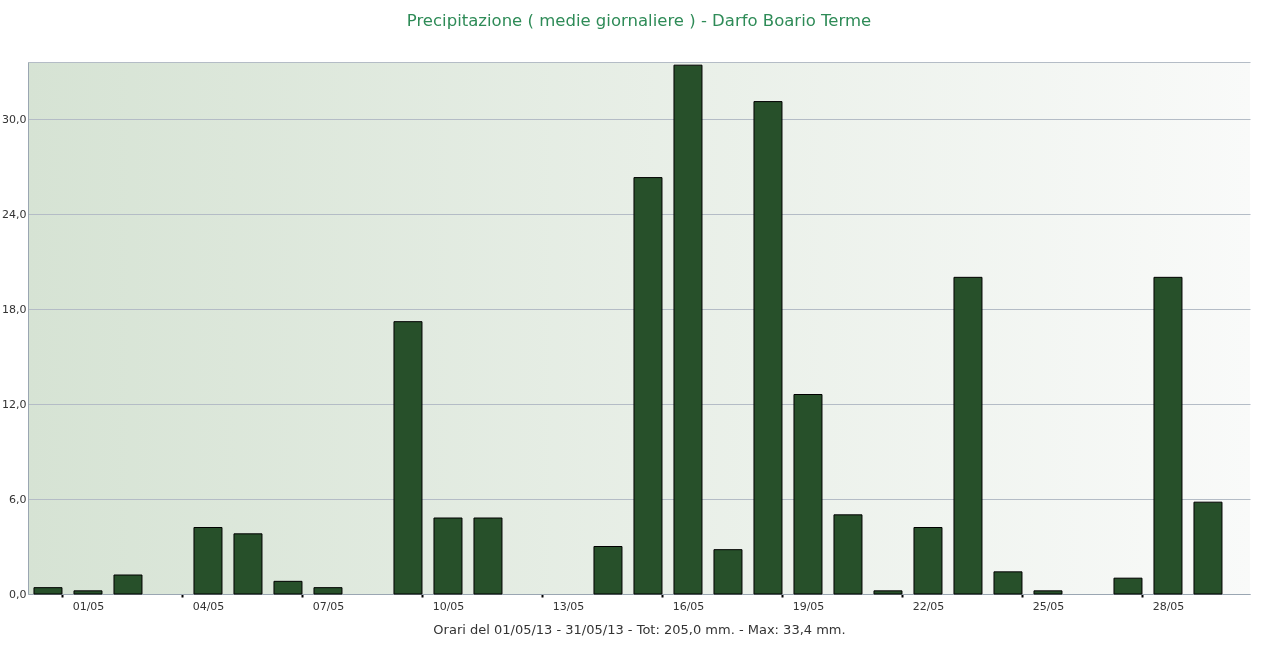 Image resolution: width=1269 pixels, height=663 pixels. I want to click on chart-title: Precipitazione ( medie giornaliere ) - Darfo Boario Terme, so click(639, 20).